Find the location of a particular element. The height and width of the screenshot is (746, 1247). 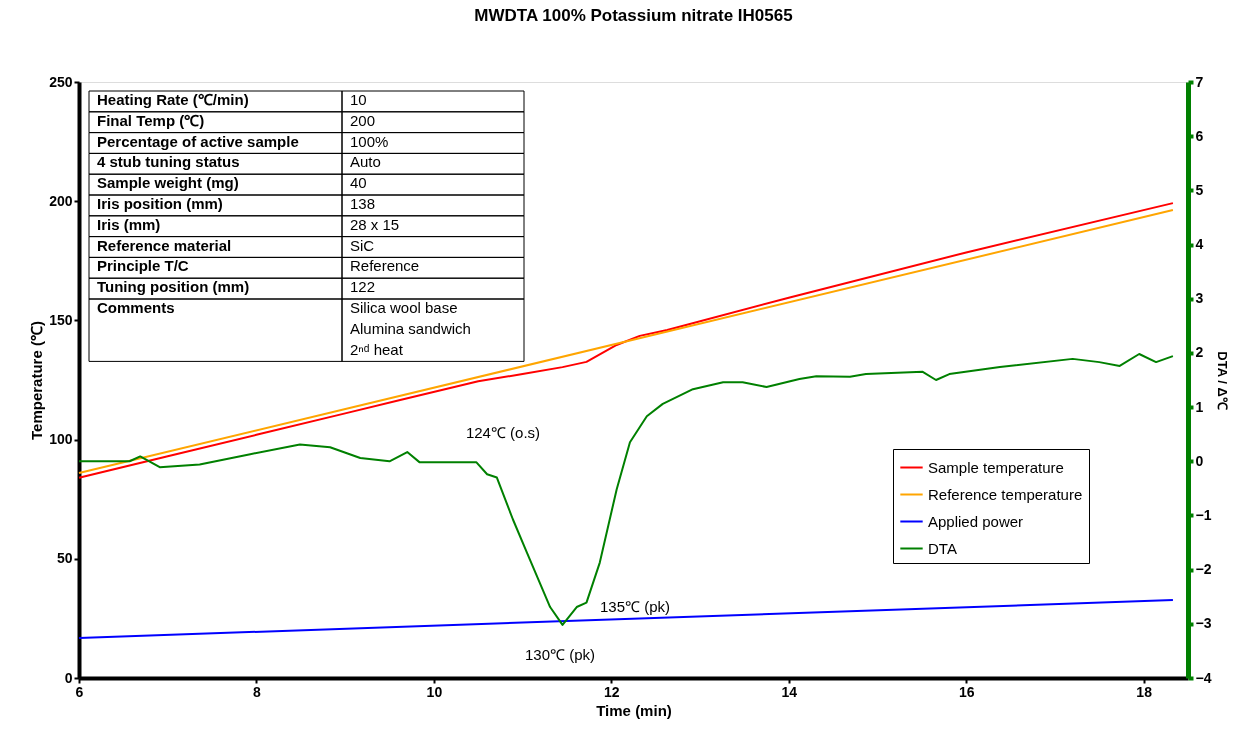

x-axis-title: Time (min) is located at coordinates (634, 710).